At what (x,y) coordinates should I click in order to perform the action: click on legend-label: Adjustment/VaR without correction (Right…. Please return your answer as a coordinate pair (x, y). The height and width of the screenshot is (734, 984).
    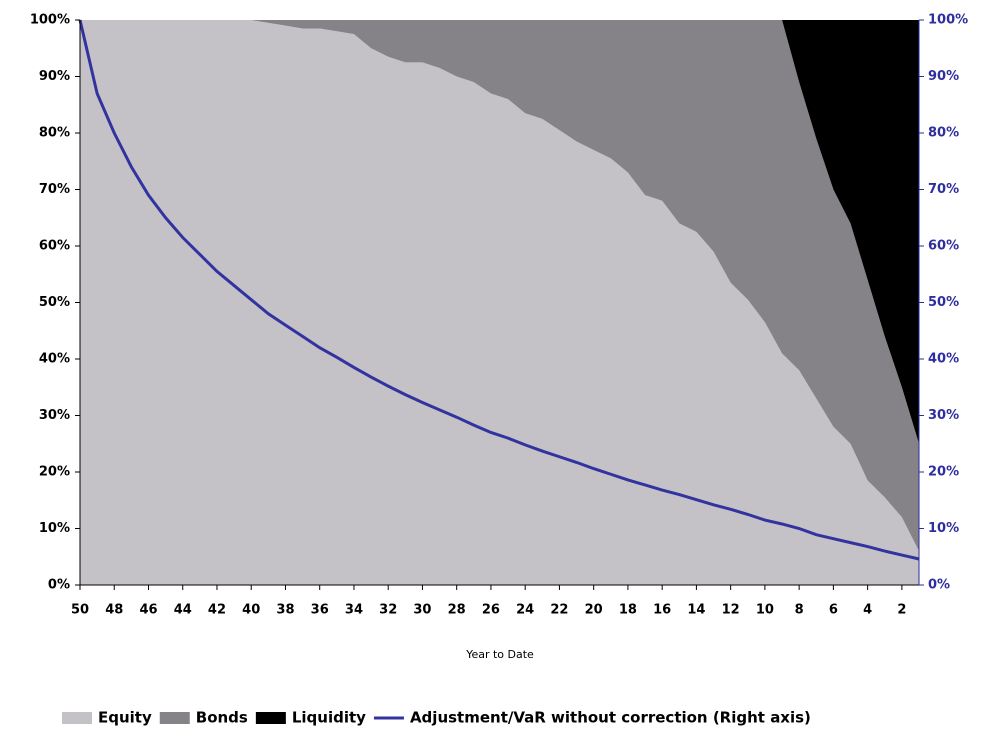
    Looking at the image, I should click on (610, 718).